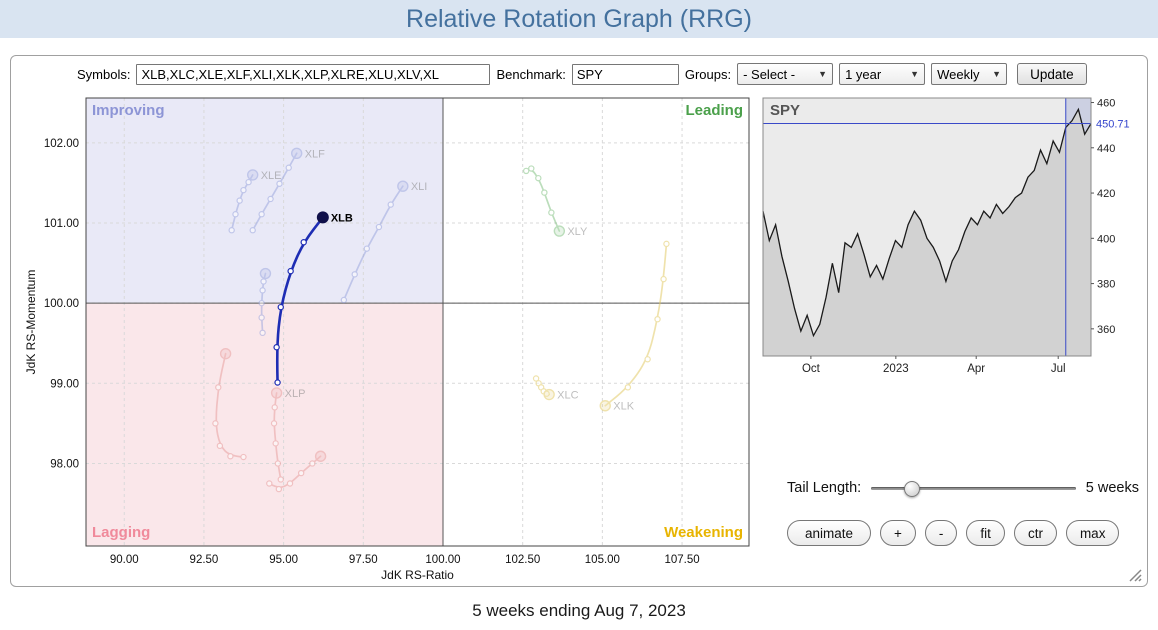 This screenshot has height=630, width=1158. What do you see at coordinates (363, 560) in the screenshot?
I see `svg-text: 97.50` at bounding box center [363, 560].